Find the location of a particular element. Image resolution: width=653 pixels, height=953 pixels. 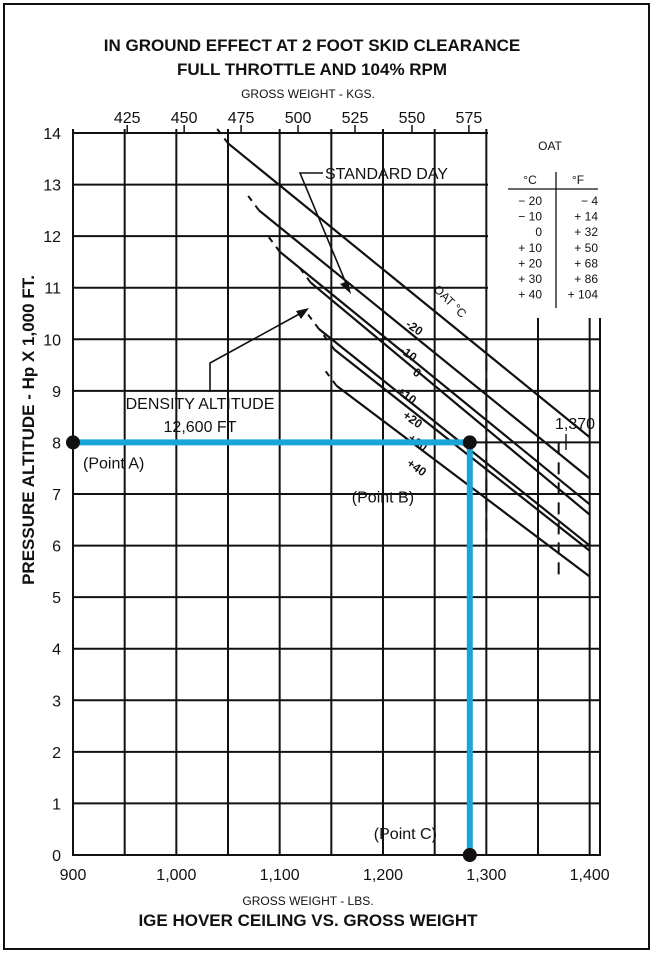

oat-row-f: + 50 is located at coordinates (586, 248).